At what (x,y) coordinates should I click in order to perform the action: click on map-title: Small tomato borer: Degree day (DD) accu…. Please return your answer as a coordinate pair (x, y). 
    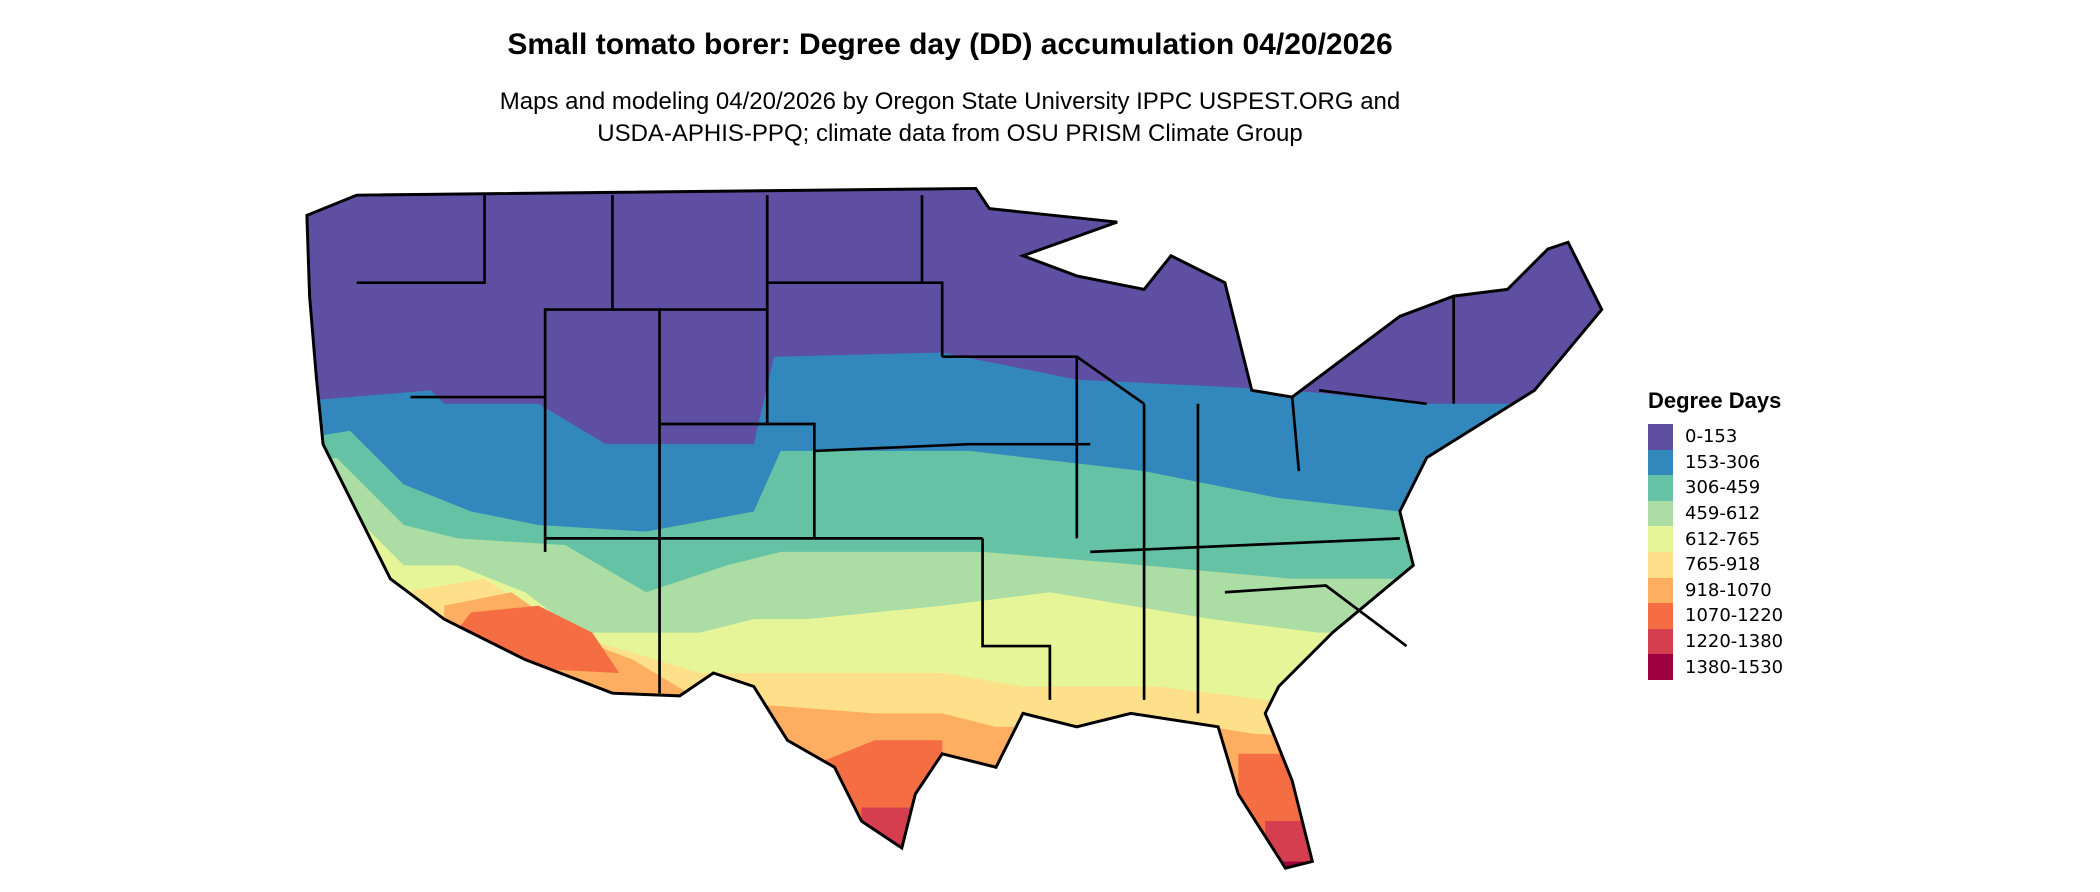
    Looking at the image, I should click on (950, 44).